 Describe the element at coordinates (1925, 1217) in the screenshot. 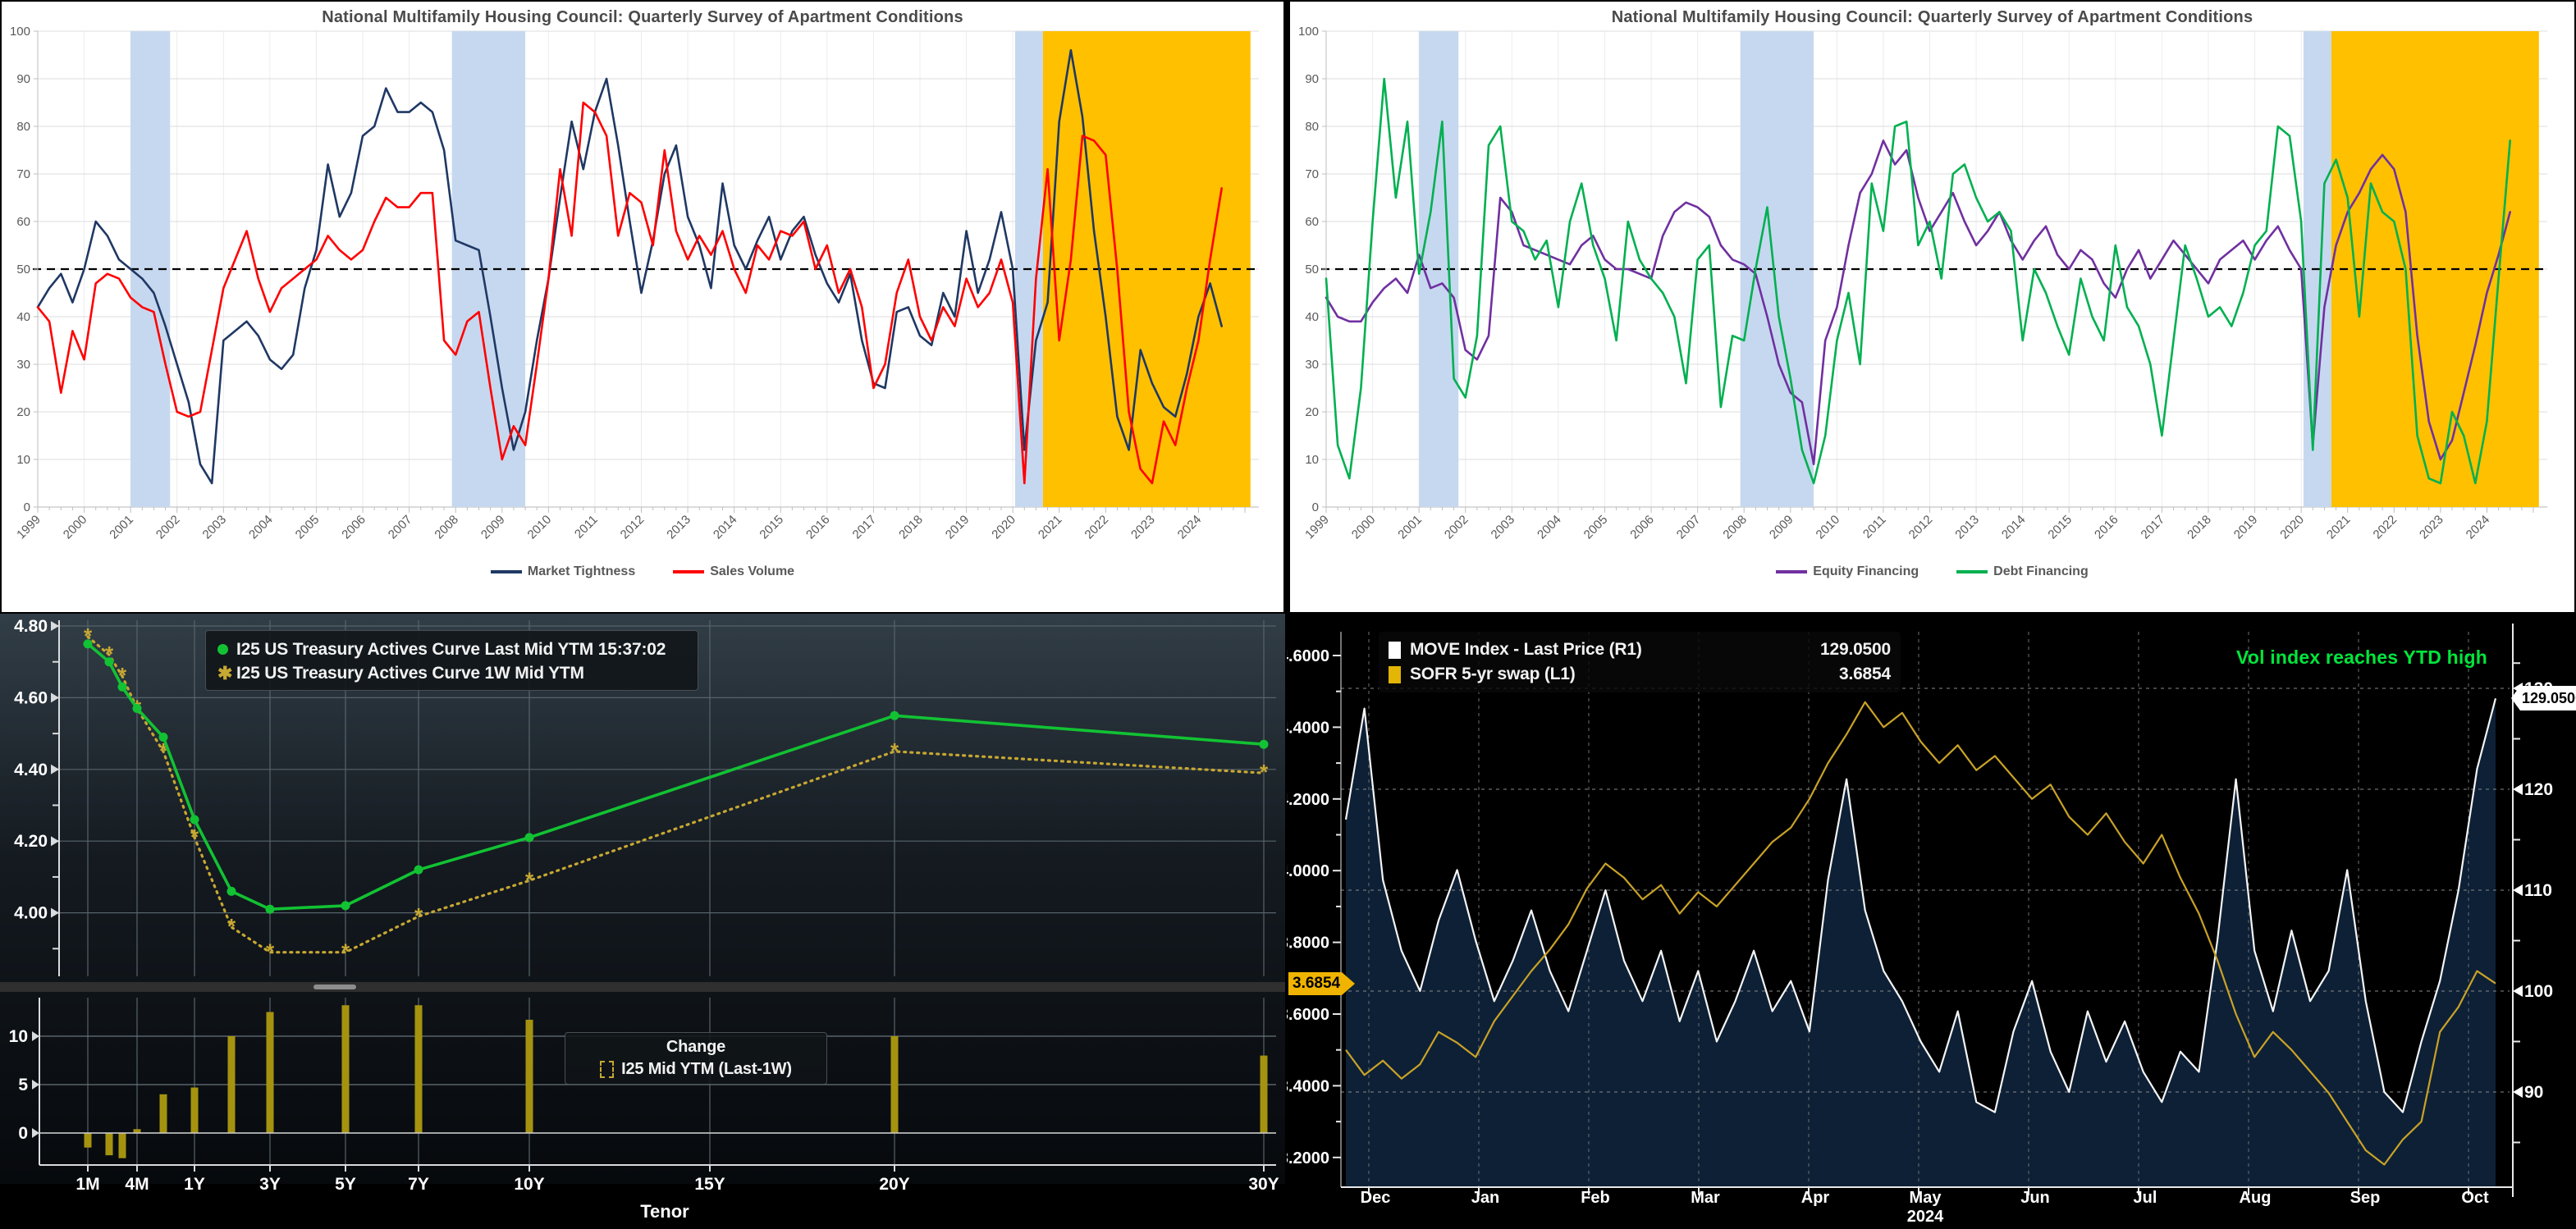

I see `x-axis-year: 2024` at that location.